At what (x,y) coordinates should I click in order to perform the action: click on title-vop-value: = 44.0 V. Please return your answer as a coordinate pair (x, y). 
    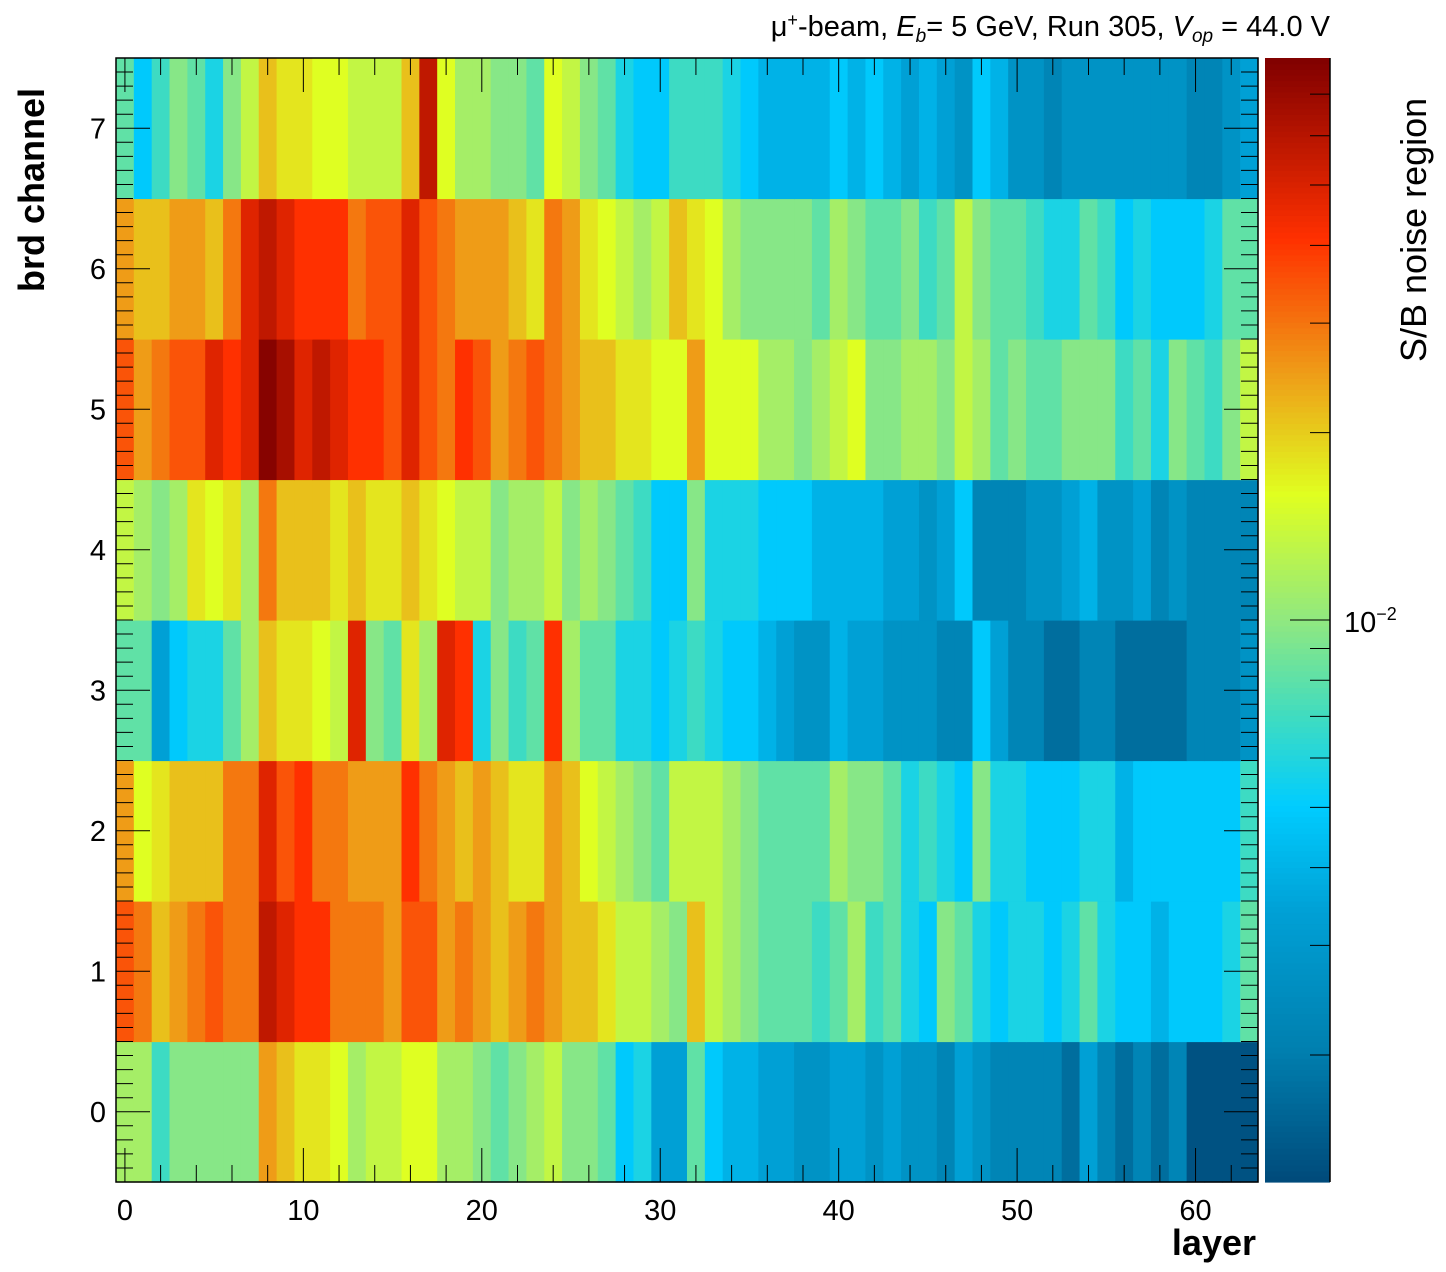
    Looking at the image, I should click on (1271, 27).